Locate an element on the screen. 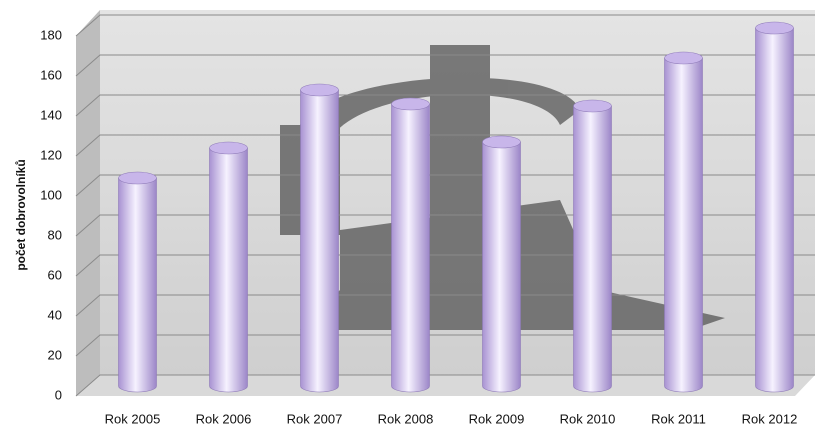 This screenshot has width=829, height=432. y-tick-label: 140 is located at coordinates (51, 114).